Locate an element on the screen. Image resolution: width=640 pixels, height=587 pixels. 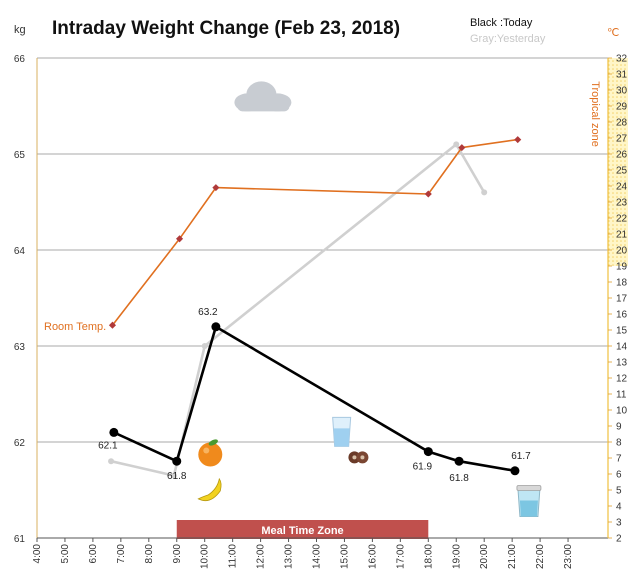
legend-yesterday: Gray:Yesterday is located at coordinates (508, 39).